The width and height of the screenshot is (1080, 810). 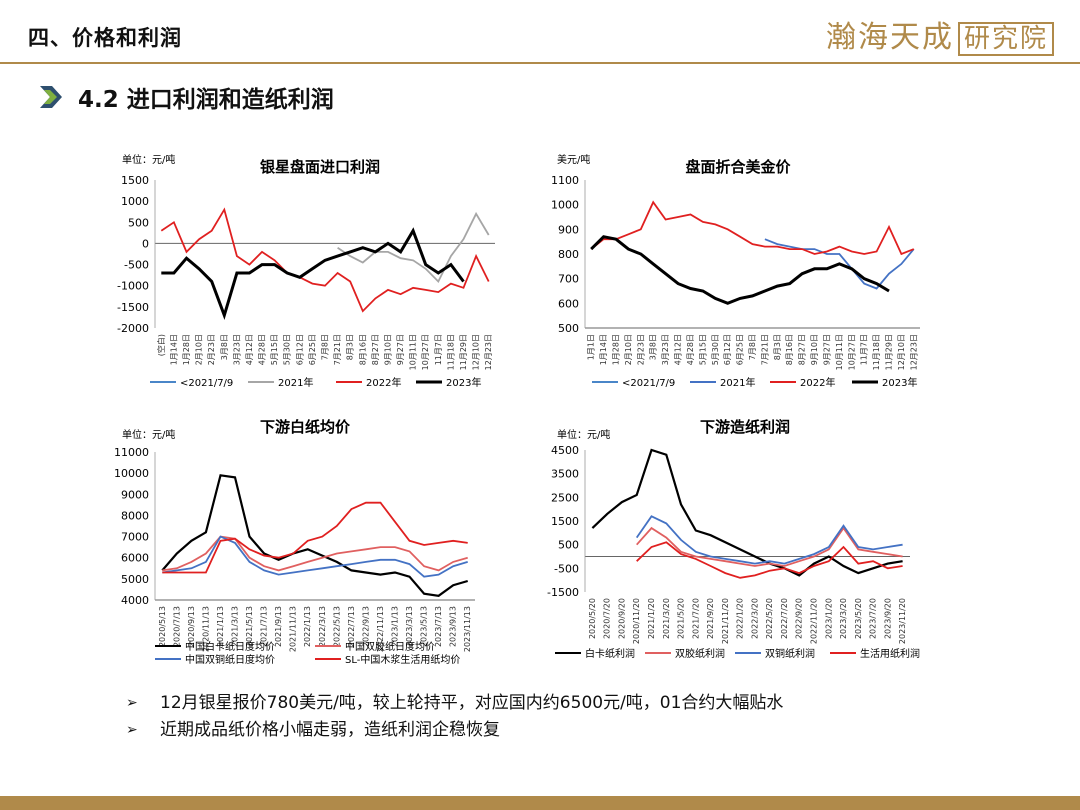 What do you see at coordinates (463, 352) in the screenshot?
I see `x-tick-label: 11月29日` at bounding box center [463, 352].